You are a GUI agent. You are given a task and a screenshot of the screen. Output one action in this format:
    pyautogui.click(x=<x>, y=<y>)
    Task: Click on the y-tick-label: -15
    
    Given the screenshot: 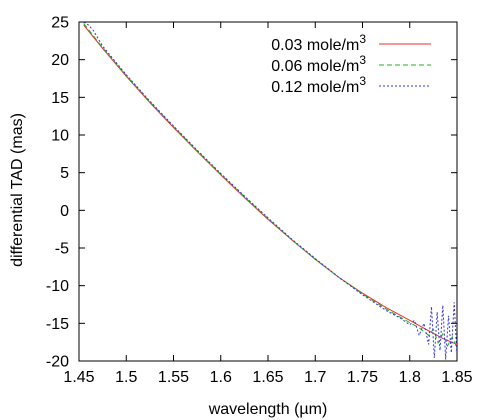 What is the action you would take?
    pyautogui.click(x=57, y=324)
    